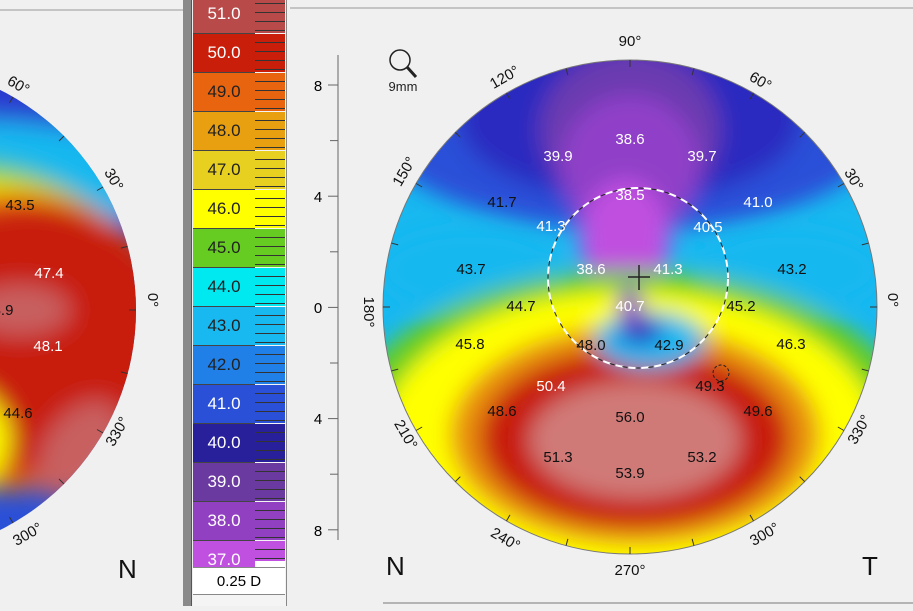 This screenshot has width=913, height=611. I want to click on angle-label-240: 240°, so click(505, 539).